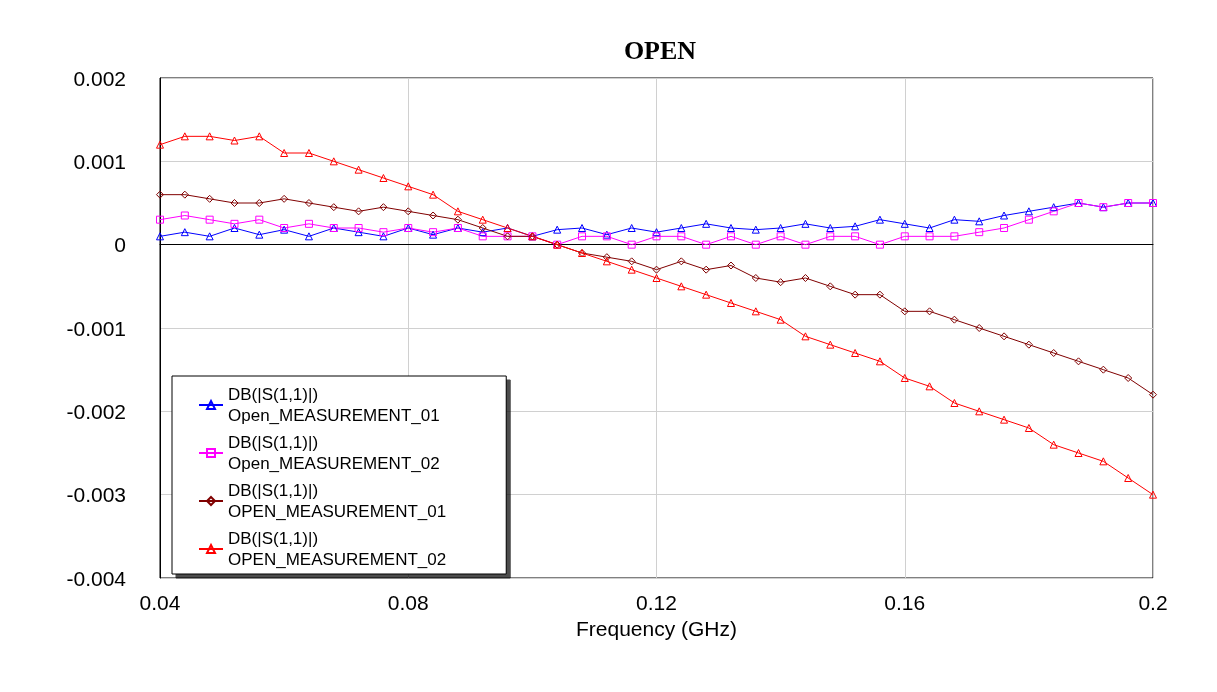 The image size is (1217, 692). What do you see at coordinates (905, 602) in the screenshot?
I see `x-tick-label: 0.16` at bounding box center [905, 602].